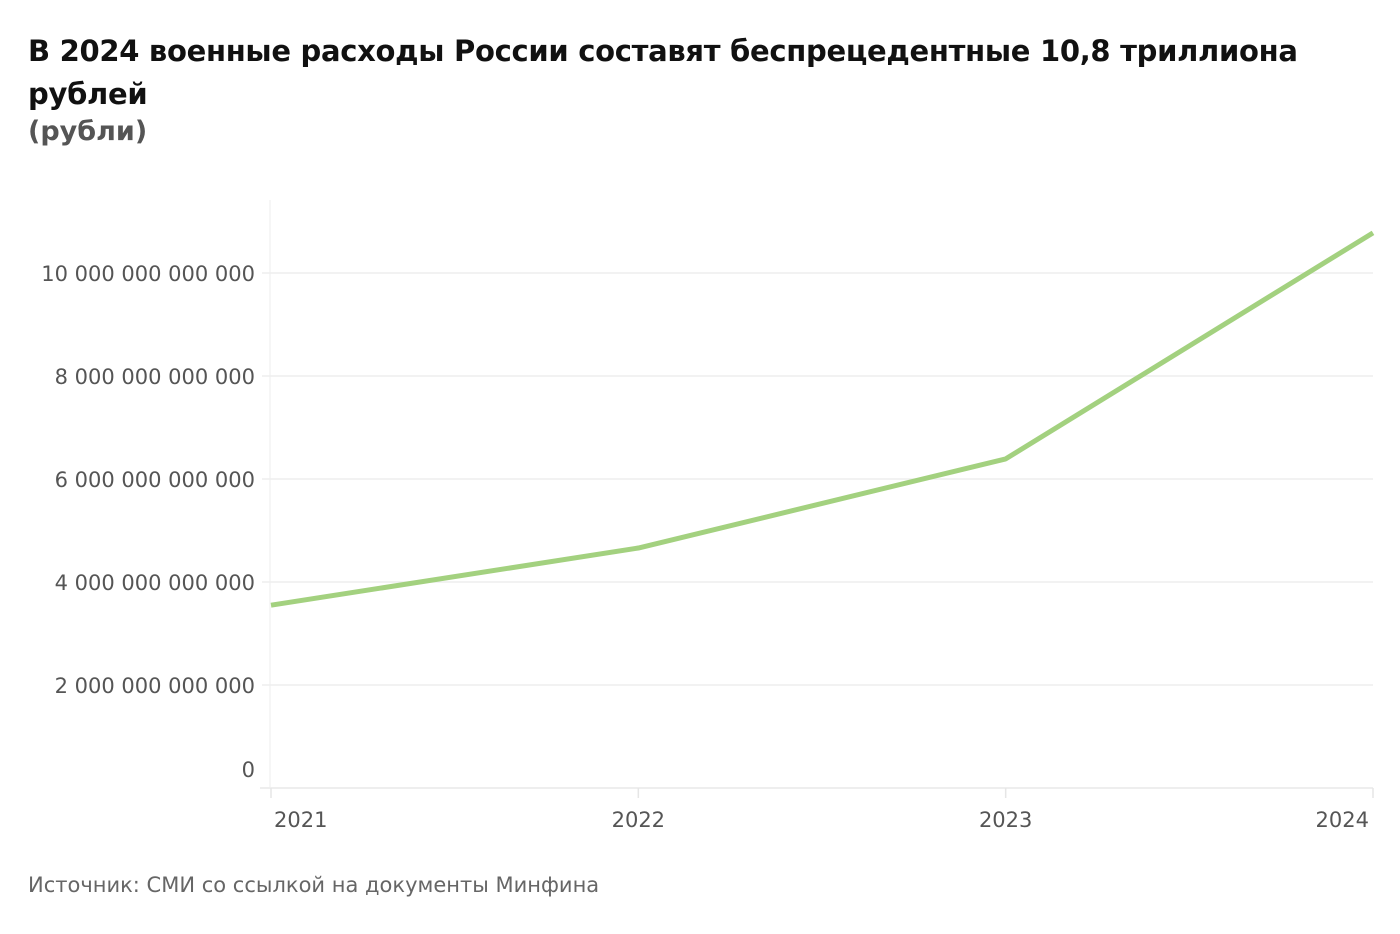  What do you see at coordinates (248, 770) in the screenshot?
I see `y-tick-label: 0` at bounding box center [248, 770].